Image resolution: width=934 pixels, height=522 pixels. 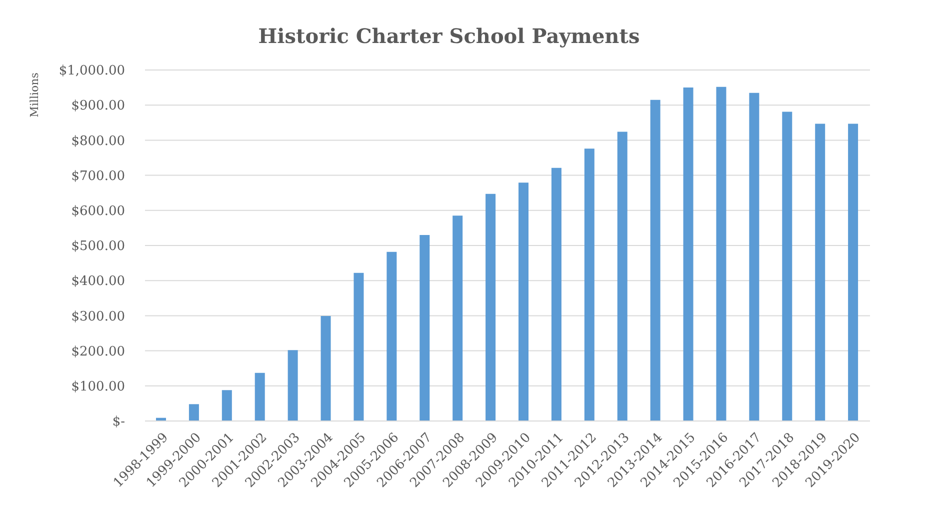 What do you see at coordinates (98, 176) in the screenshot?
I see `y-tick-label: $700.00` at bounding box center [98, 176].